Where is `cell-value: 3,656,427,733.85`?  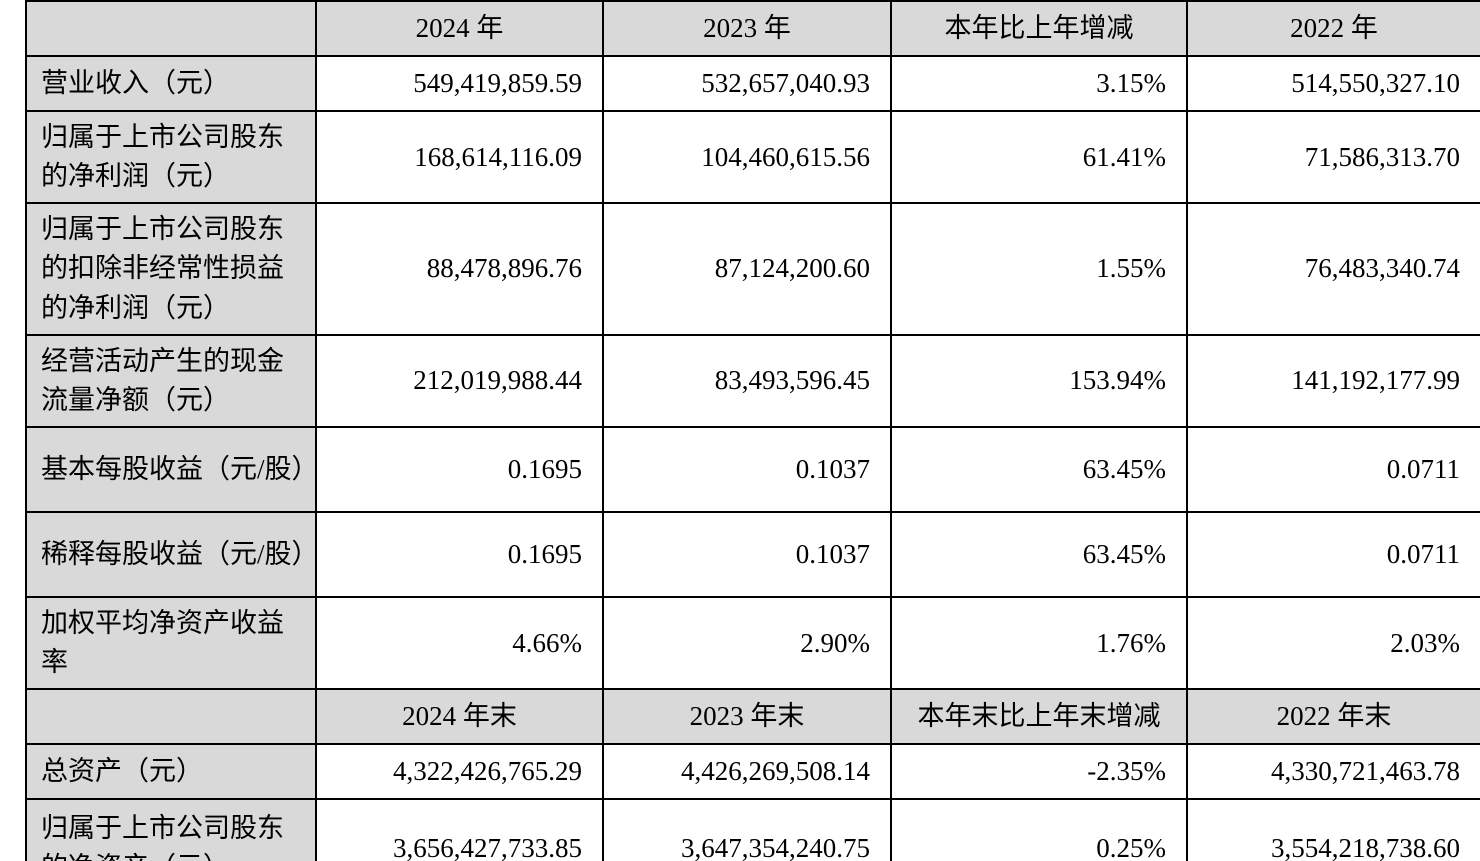 cell-value: 3,656,427,733.85 is located at coordinates (459, 829).